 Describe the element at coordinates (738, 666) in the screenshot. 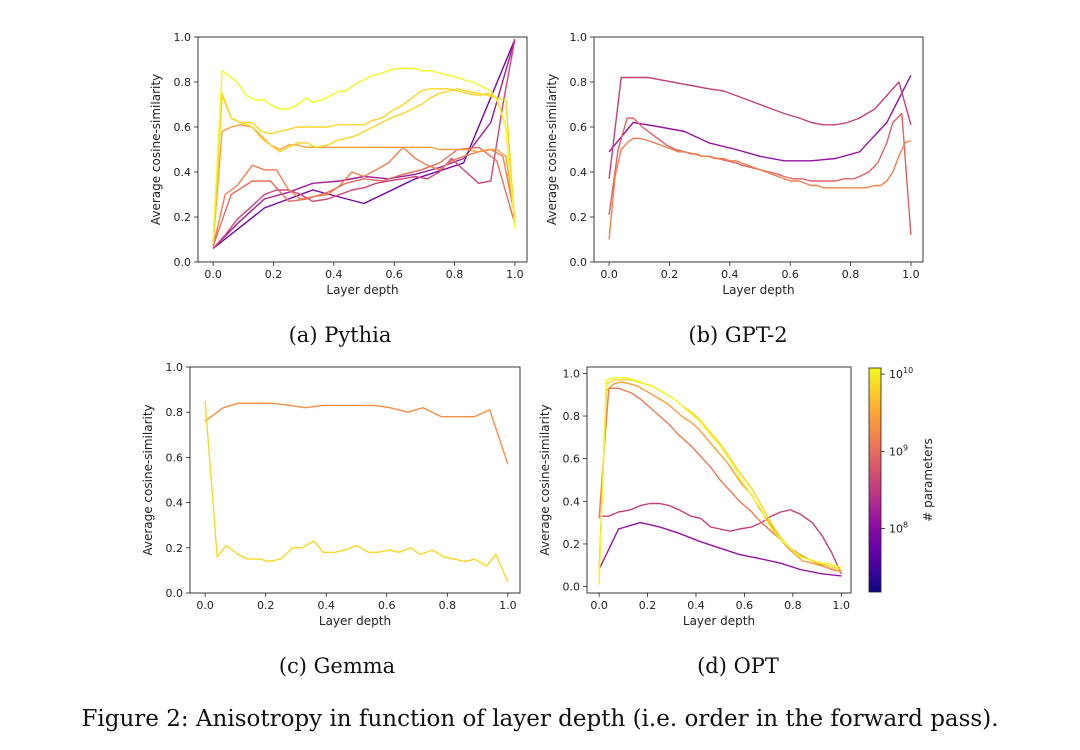

I see `panel-label: (d) OPT` at that location.